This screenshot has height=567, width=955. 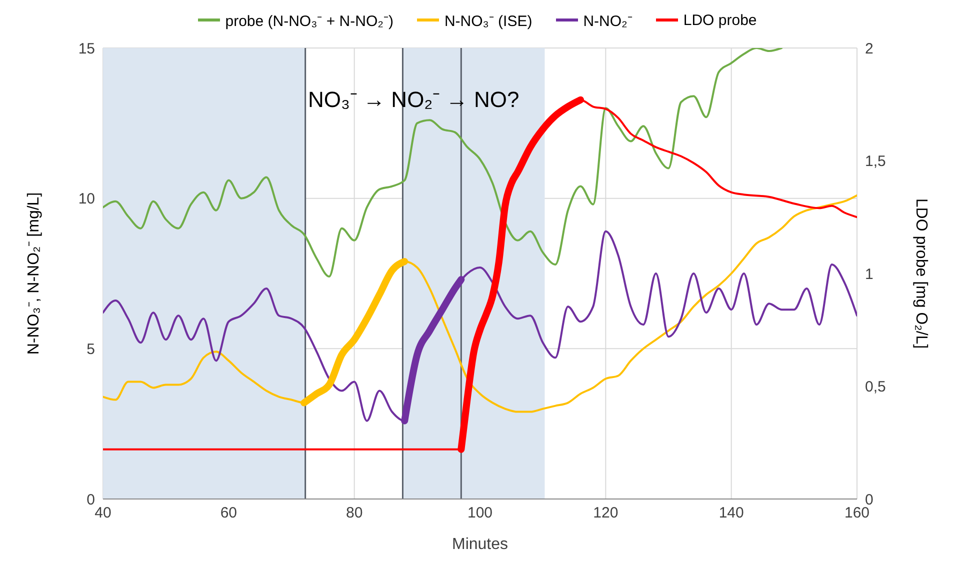 I want to click on x-tick-label: 140, so click(x=731, y=513).